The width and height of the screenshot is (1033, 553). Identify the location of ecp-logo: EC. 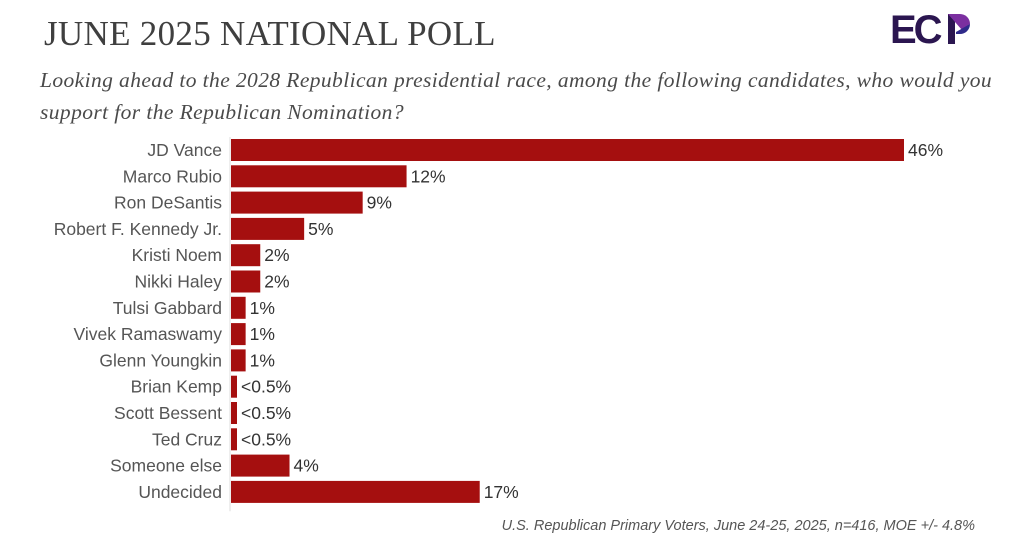
(930, 28).